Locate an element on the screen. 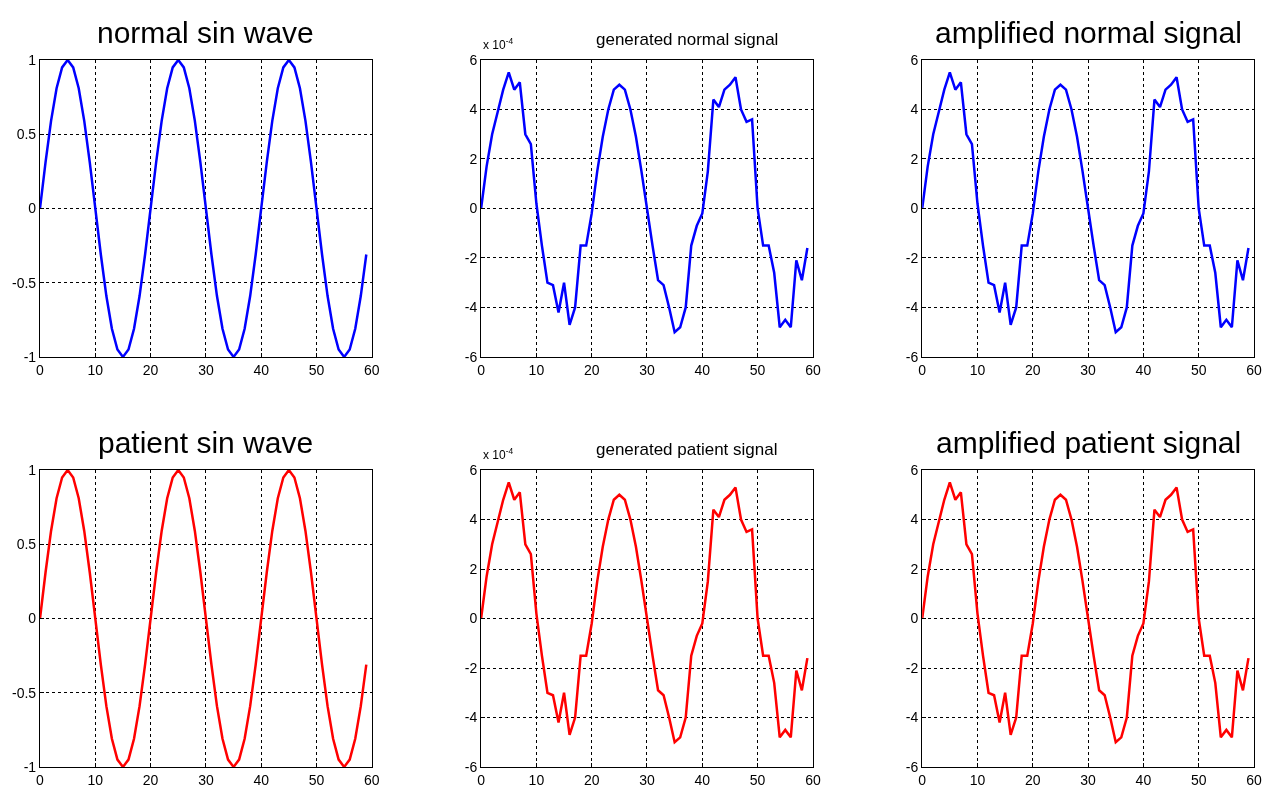 The image size is (1274, 800). chart-title: amplified patient signal is located at coordinates (1089, 442).